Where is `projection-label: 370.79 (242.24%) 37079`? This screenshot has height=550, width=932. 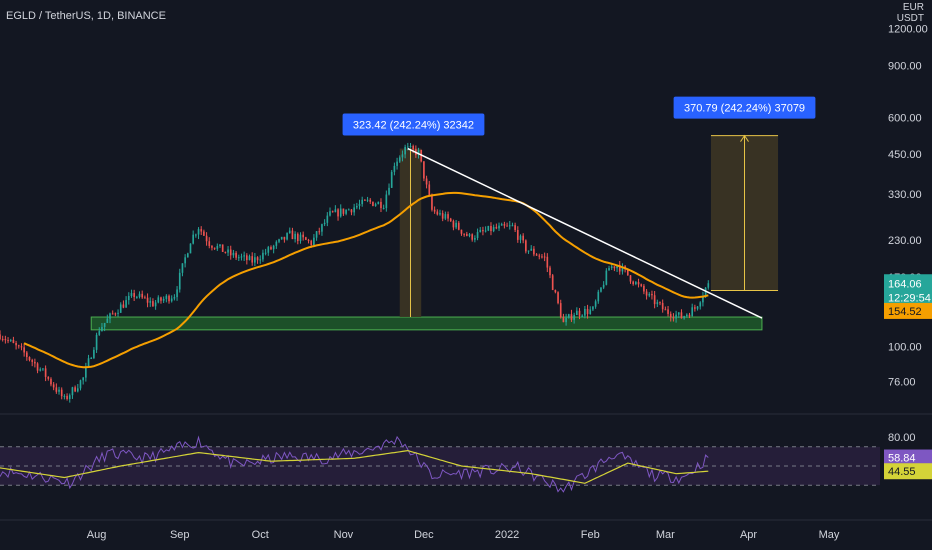 projection-label: 370.79 (242.24%) 37079 is located at coordinates (744, 109).